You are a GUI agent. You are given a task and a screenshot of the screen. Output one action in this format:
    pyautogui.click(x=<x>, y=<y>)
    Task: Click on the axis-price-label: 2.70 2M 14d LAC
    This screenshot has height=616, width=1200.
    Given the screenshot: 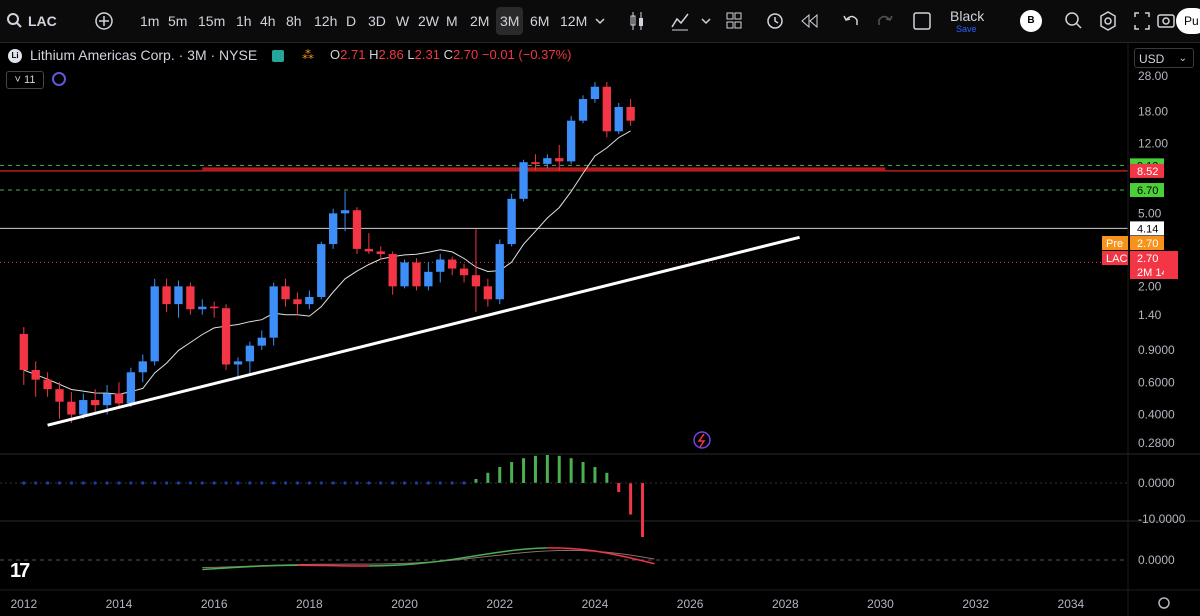 What is the action you would take?
    pyautogui.click(x=1140, y=265)
    